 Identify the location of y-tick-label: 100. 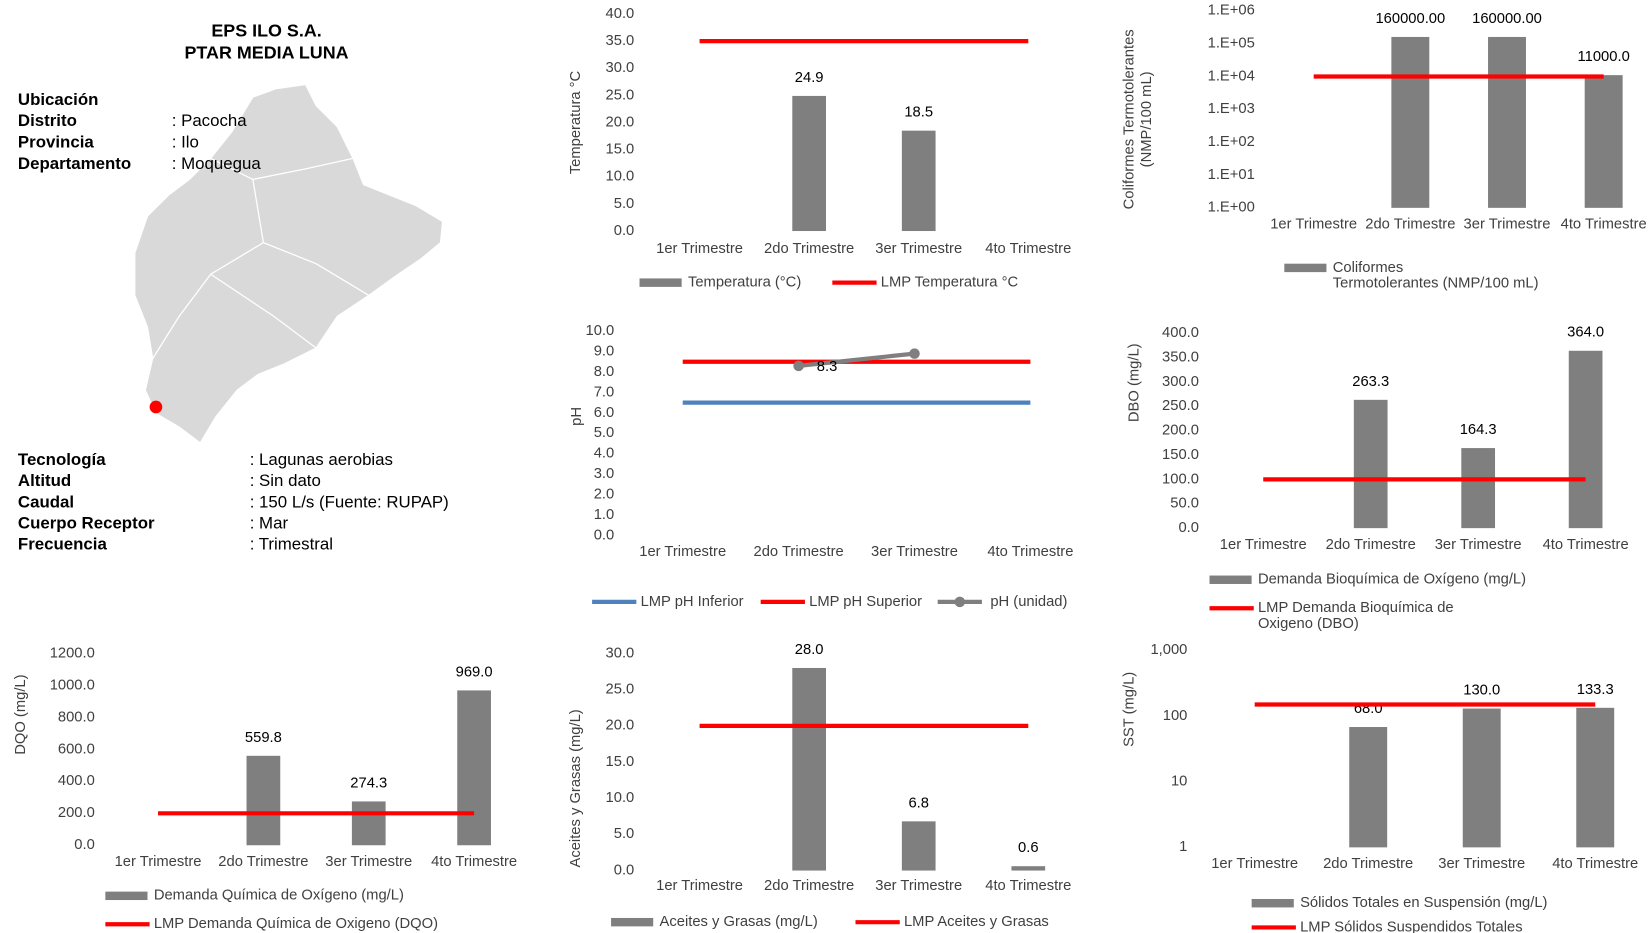
(1175, 716).